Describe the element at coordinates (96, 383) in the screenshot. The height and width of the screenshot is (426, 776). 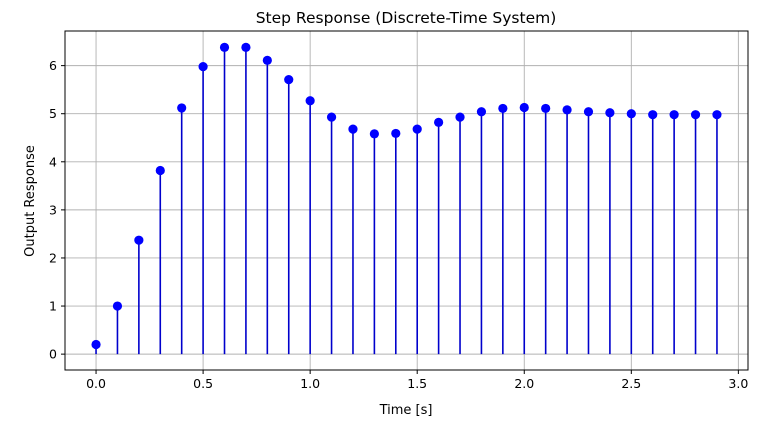
I see `x-tick-label: 0.0` at that location.